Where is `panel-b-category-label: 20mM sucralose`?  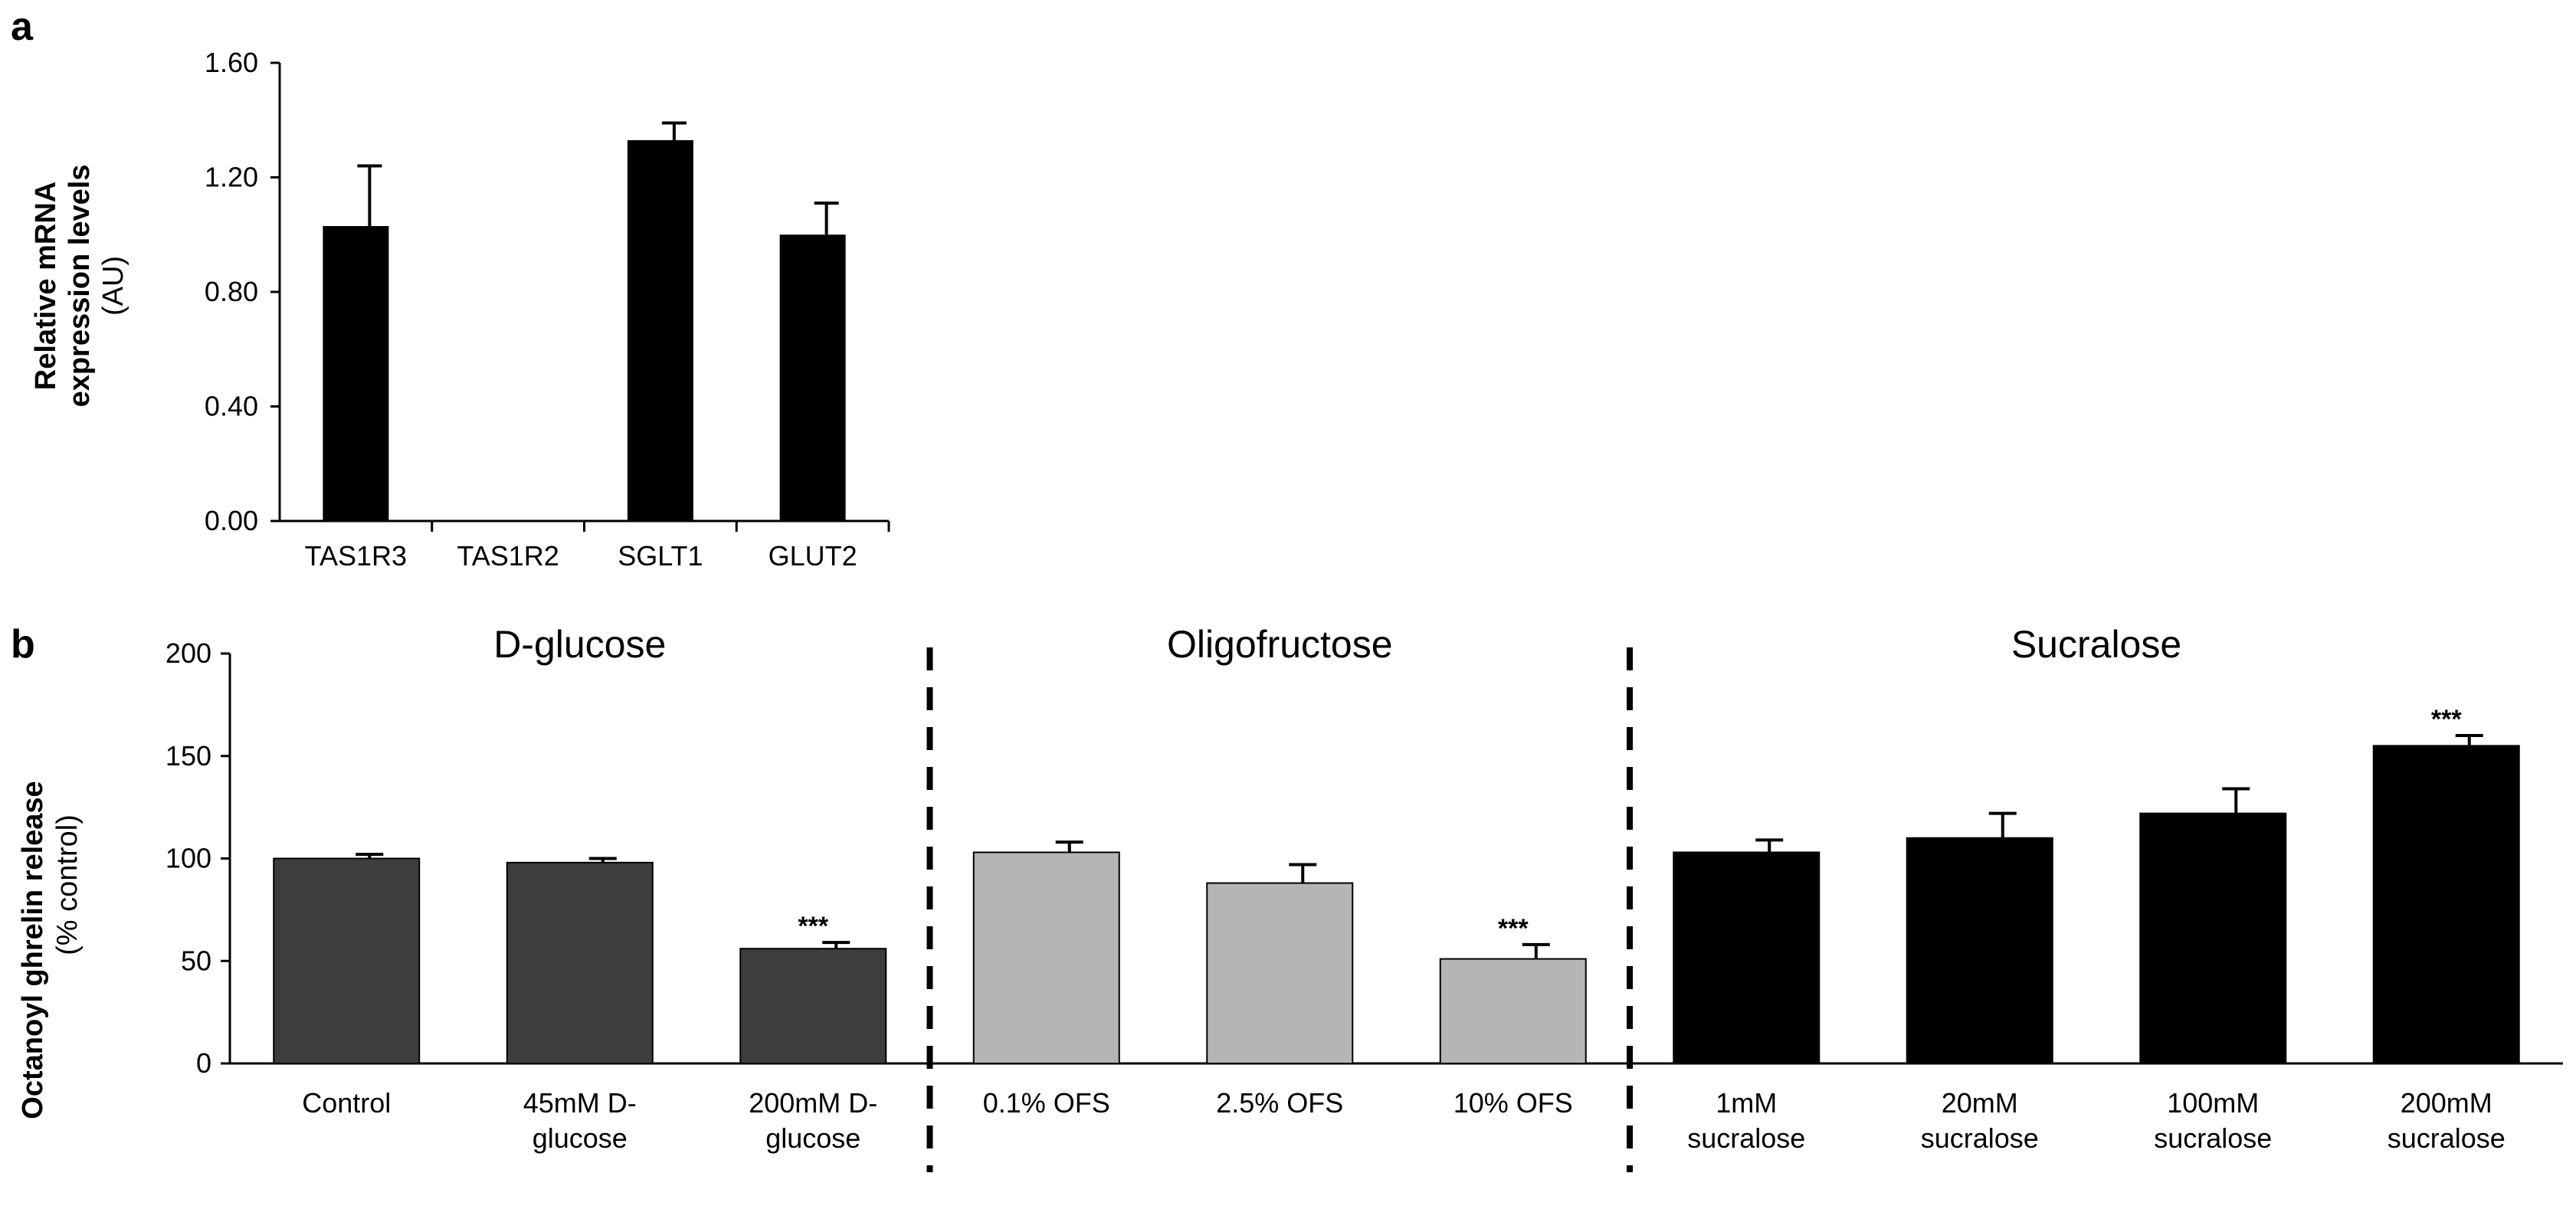
panel-b-category-label: 20mM sucralose is located at coordinates (1980, 1121).